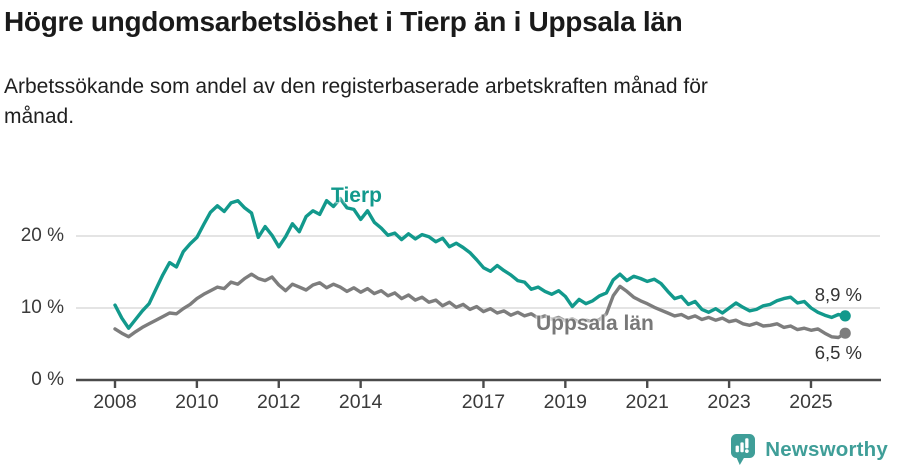 The width and height of the screenshot is (900, 474). I want to click on newsworthy-logo: Newsworthy, so click(809, 449).